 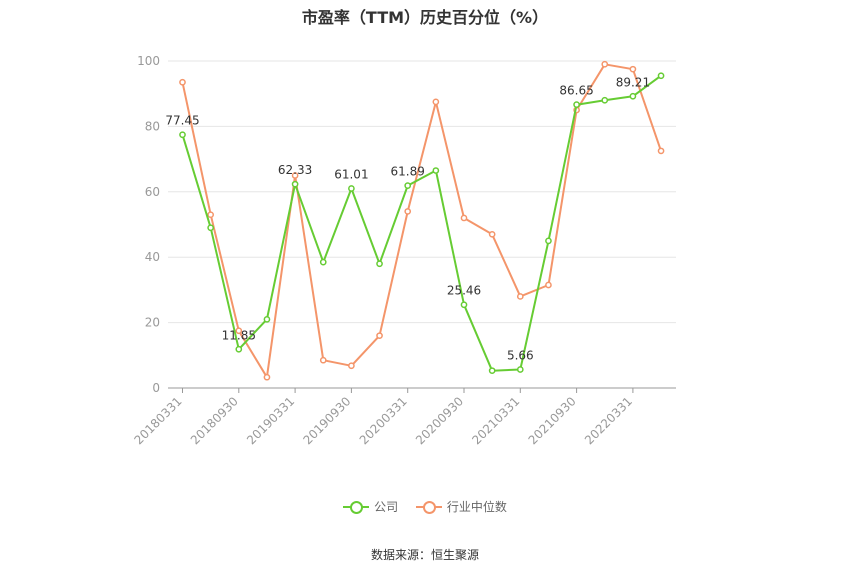 What do you see at coordinates (425, 17) in the screenshot?
I see `chart-title: 市盈率（TTM）历史百分位（%）` at bounding box center [425, 17].